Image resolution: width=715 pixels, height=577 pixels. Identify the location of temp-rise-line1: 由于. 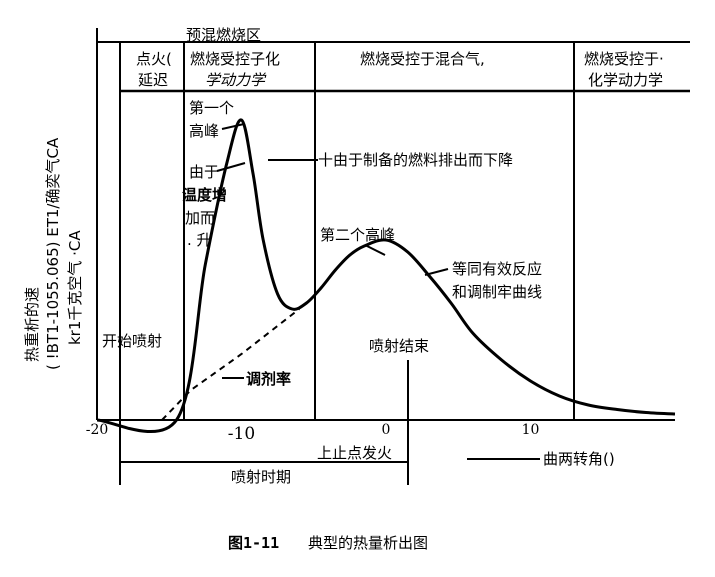
(204, 172).